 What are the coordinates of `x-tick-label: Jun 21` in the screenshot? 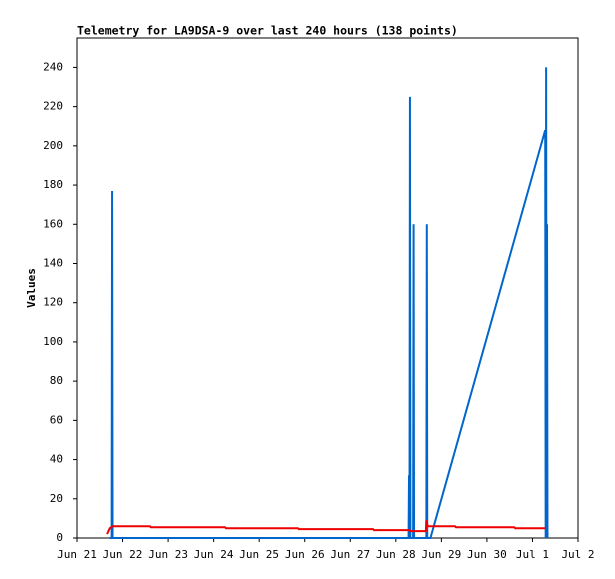 It's located at (77, 554).